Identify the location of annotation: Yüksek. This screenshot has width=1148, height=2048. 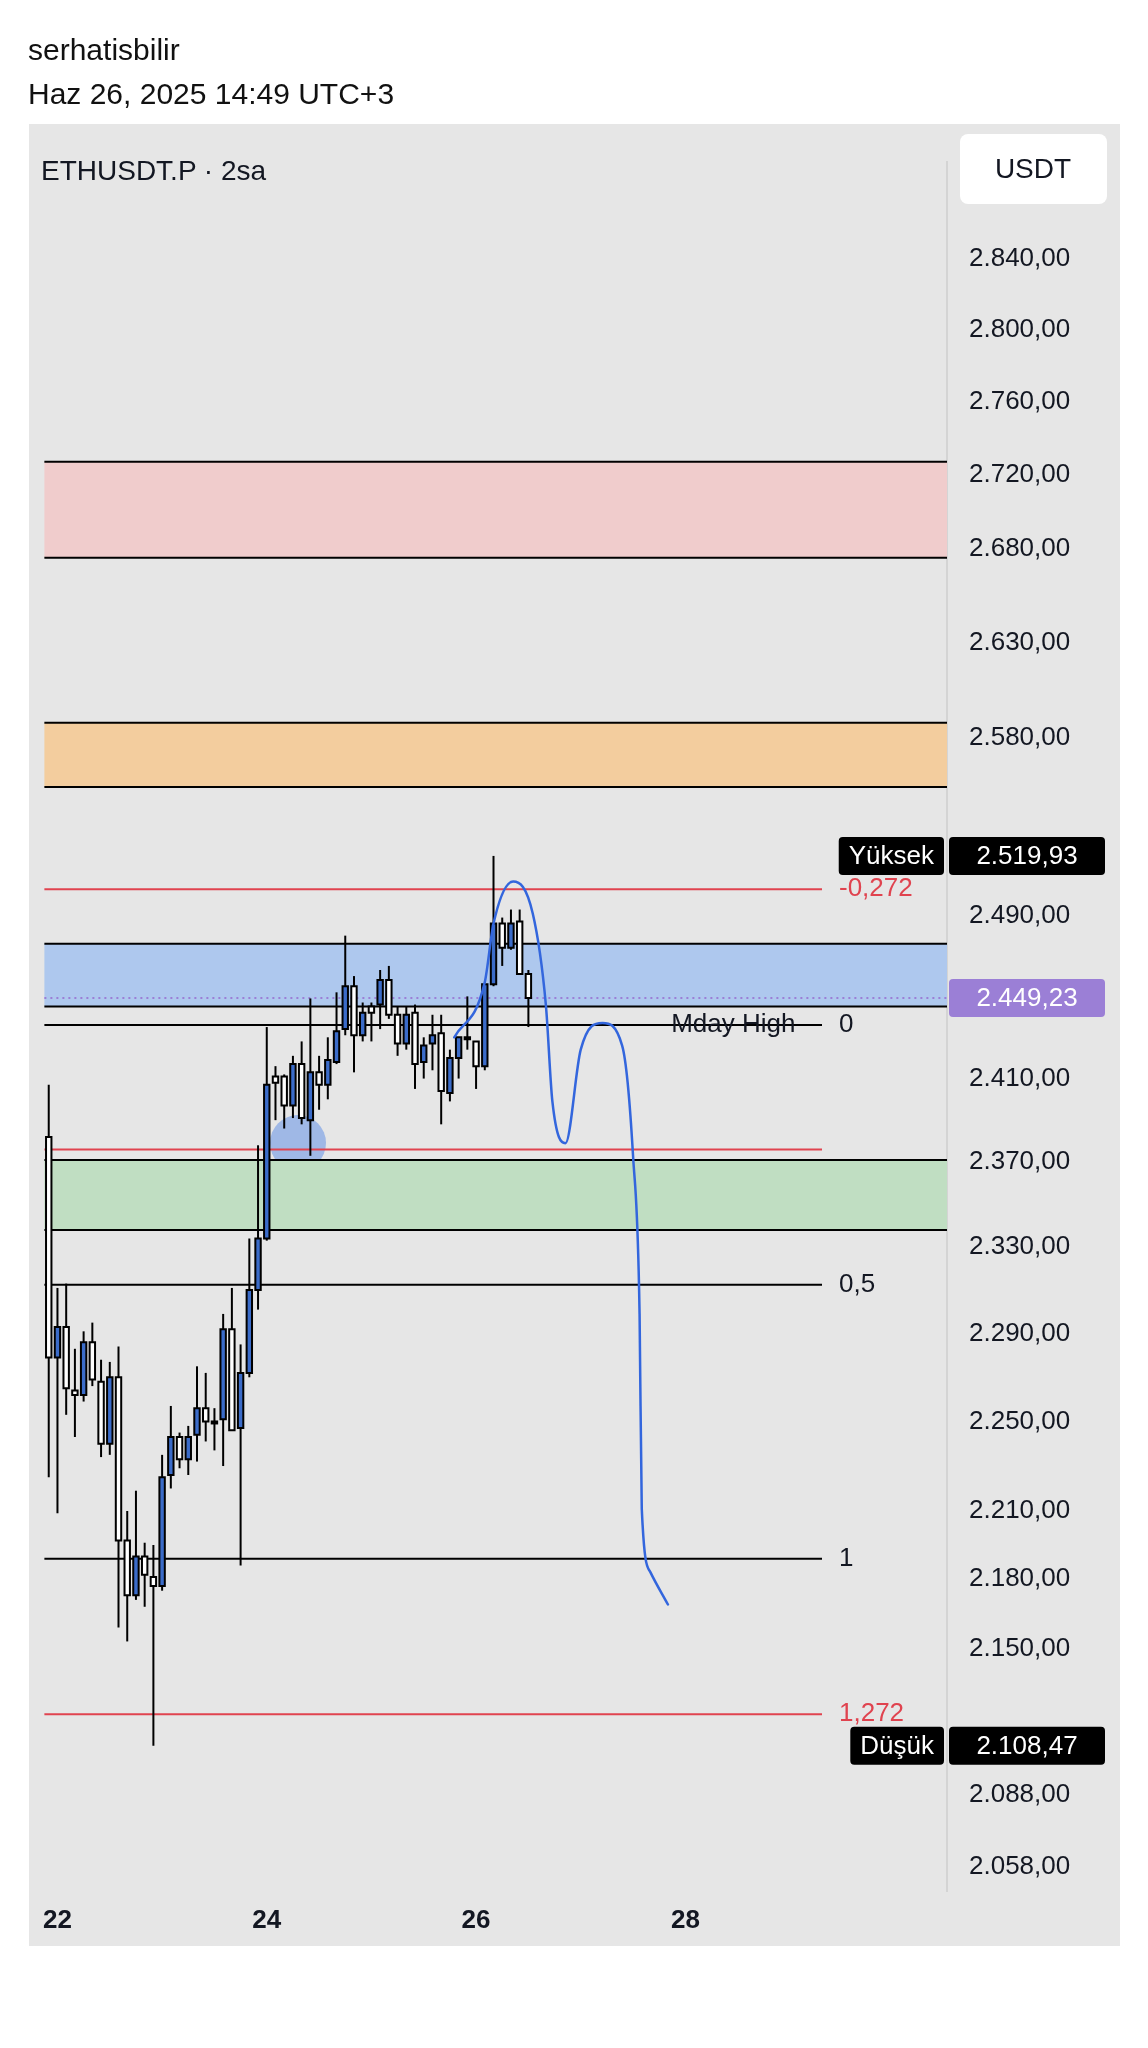
(891, 855).